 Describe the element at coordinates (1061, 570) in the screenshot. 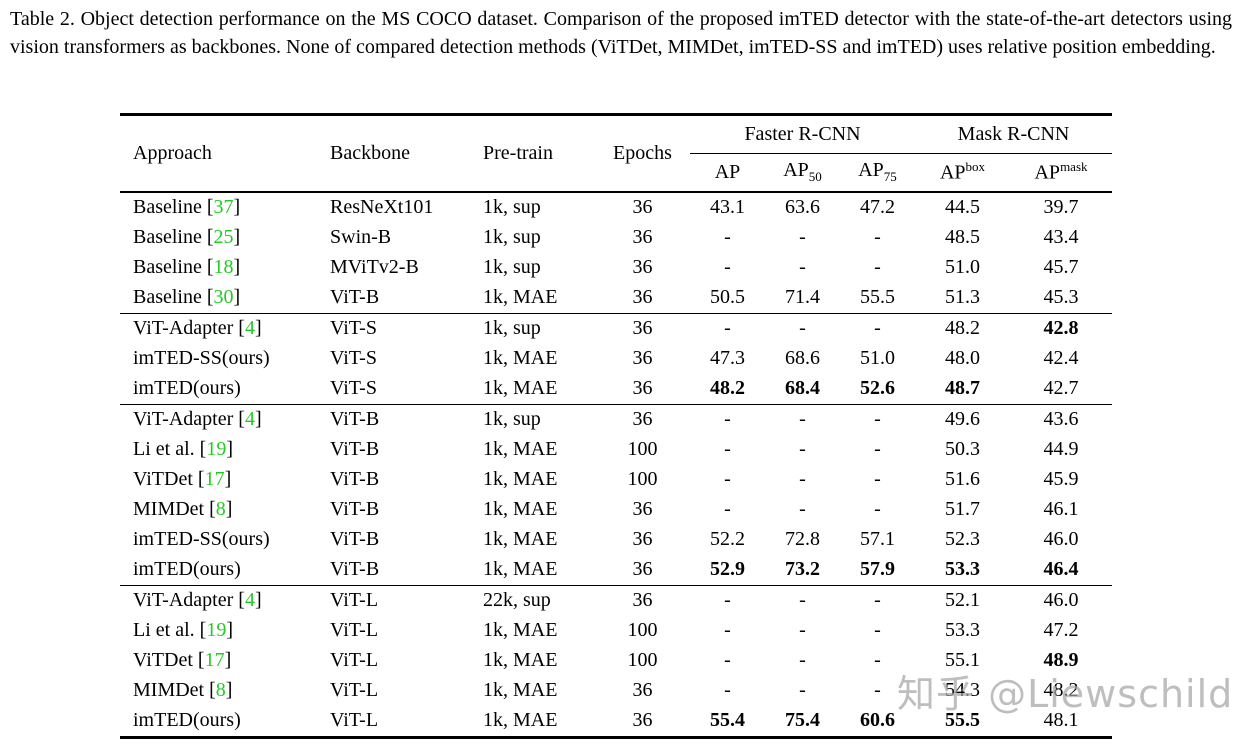

I see `apmask-cell: 46.4` at that location.